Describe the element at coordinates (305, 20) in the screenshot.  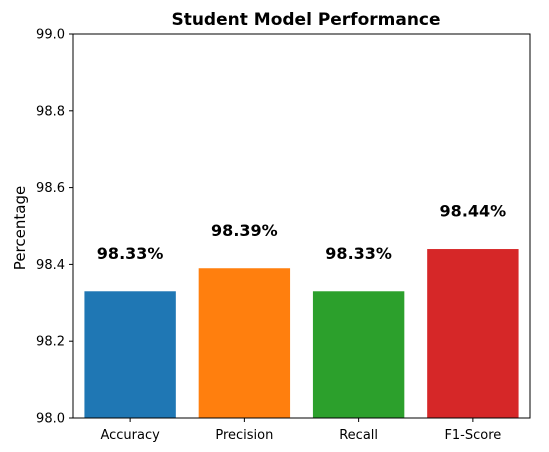
I see `chart-title: Student Model Performance` at that location.